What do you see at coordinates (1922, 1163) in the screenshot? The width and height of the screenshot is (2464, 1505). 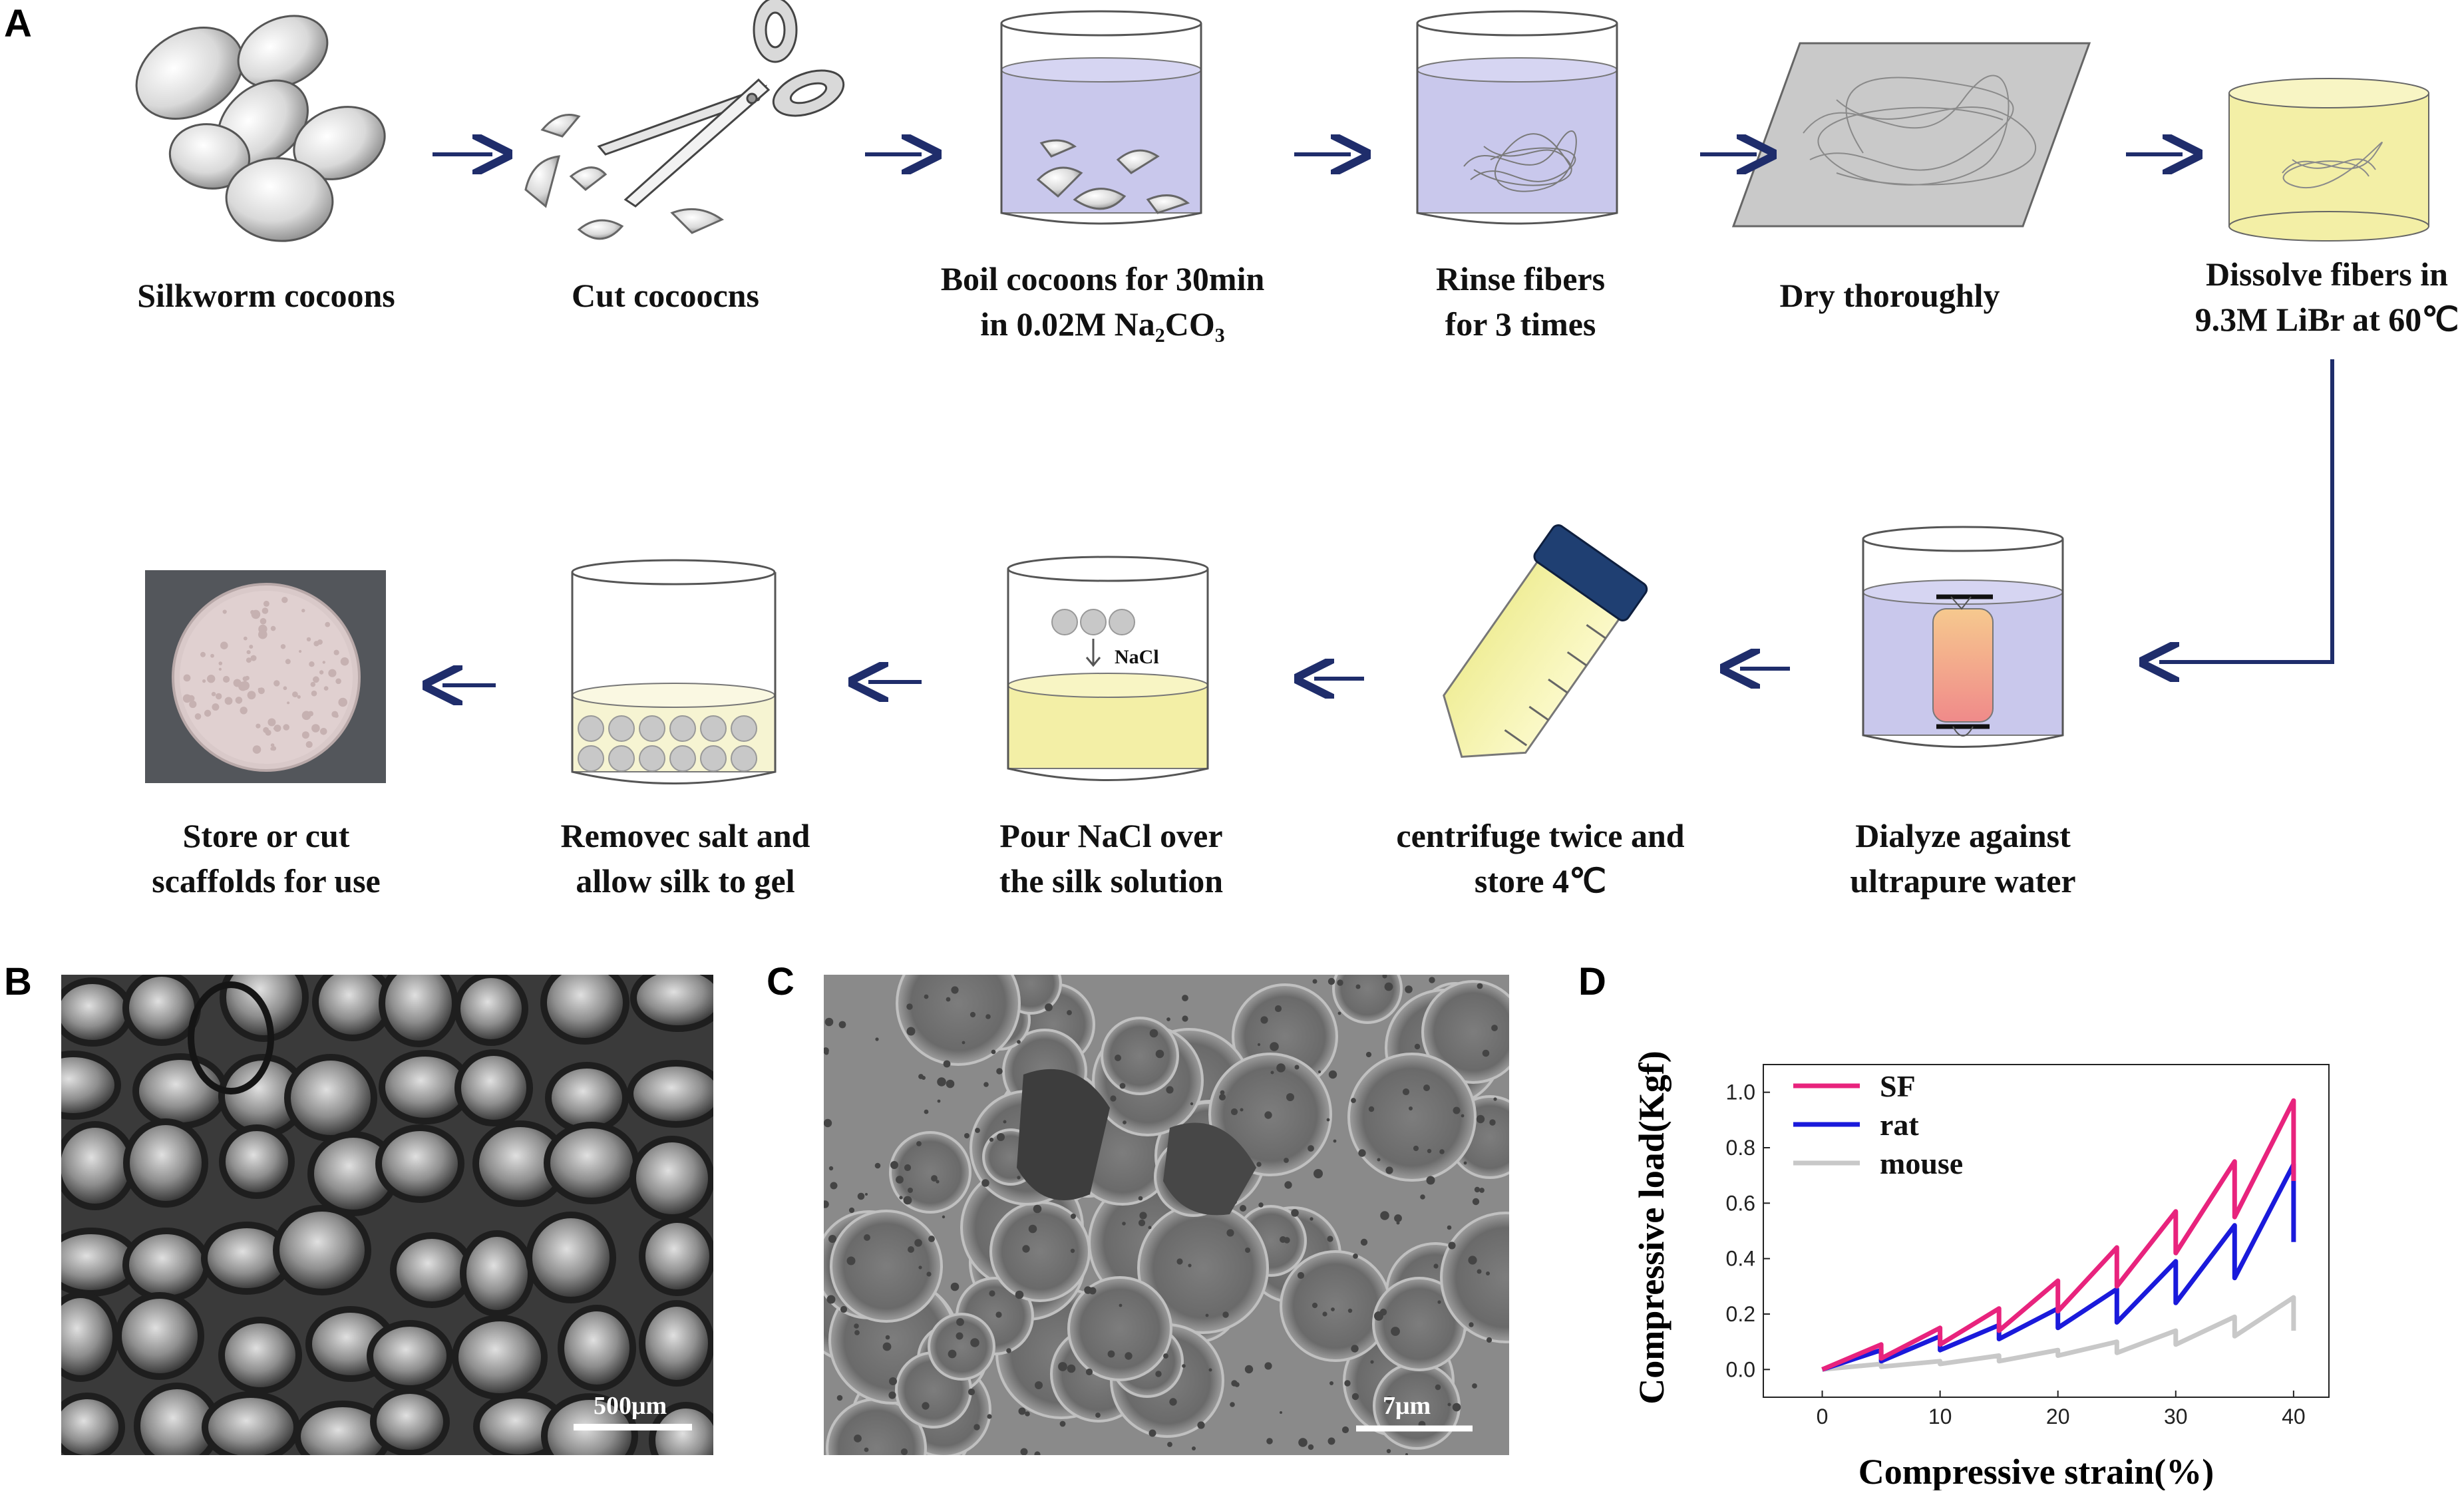 I see `legend-label-mouse: mouse` at bounding box center [1922, 1163].